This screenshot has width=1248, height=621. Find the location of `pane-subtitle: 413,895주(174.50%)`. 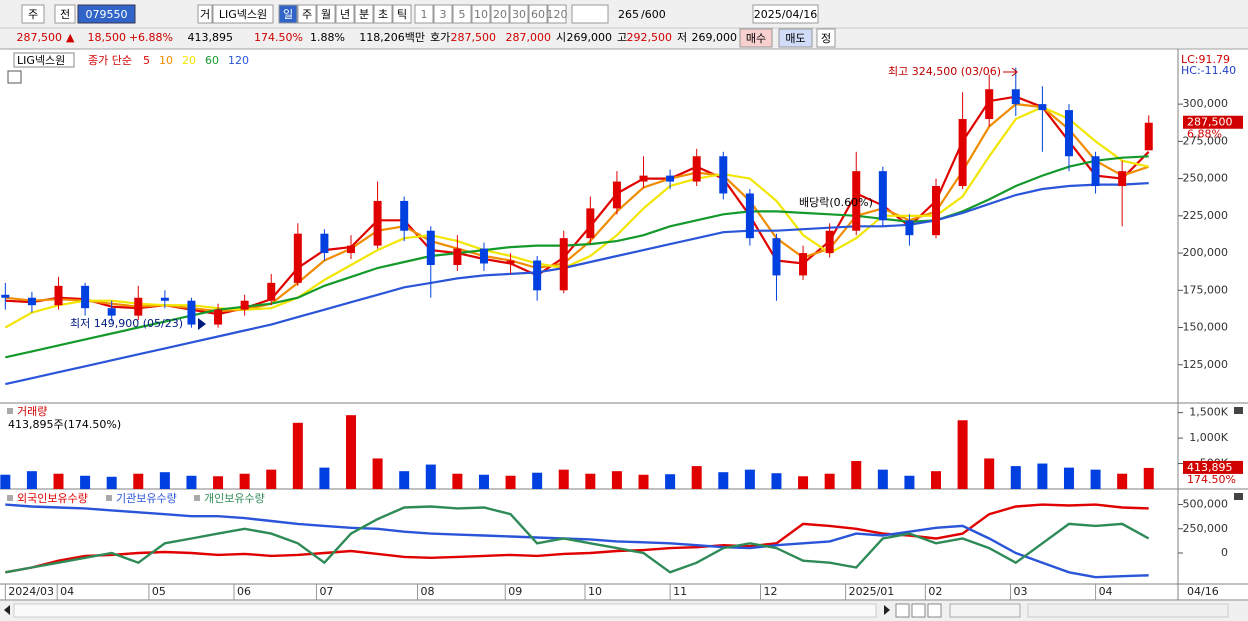

pane-subtitle: 413,895주(174.50%) is located at coordinates (64, 424).